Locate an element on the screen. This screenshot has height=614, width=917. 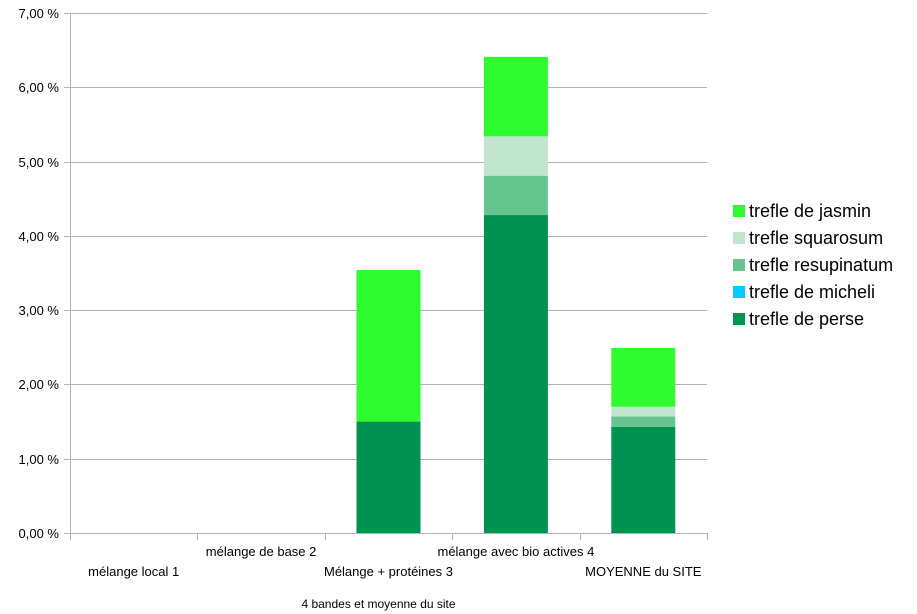
legend-label: trefle de jasmin is located at coordinates (810, 210).